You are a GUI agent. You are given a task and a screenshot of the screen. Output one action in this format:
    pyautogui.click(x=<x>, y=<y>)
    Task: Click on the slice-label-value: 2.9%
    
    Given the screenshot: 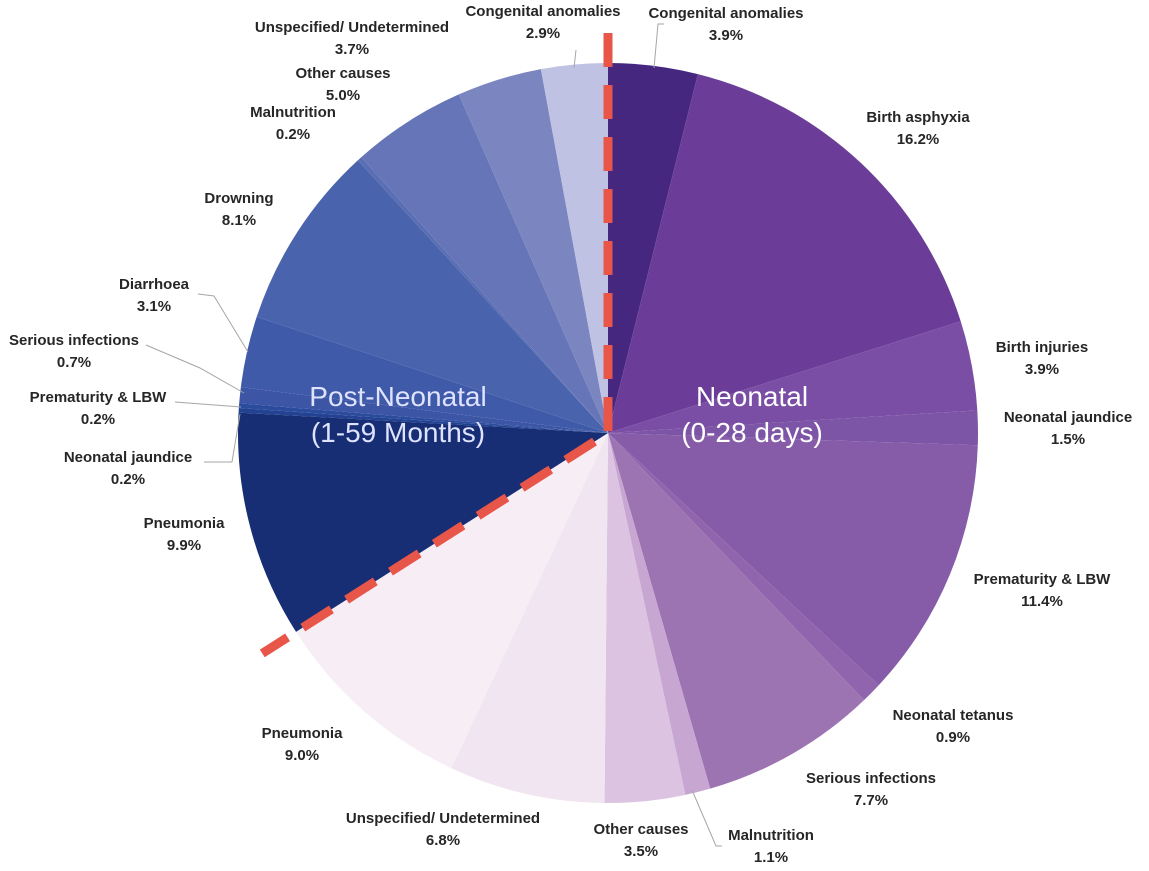 What is the action you would take?
    pyautogui.click(x=543, y=33)
    